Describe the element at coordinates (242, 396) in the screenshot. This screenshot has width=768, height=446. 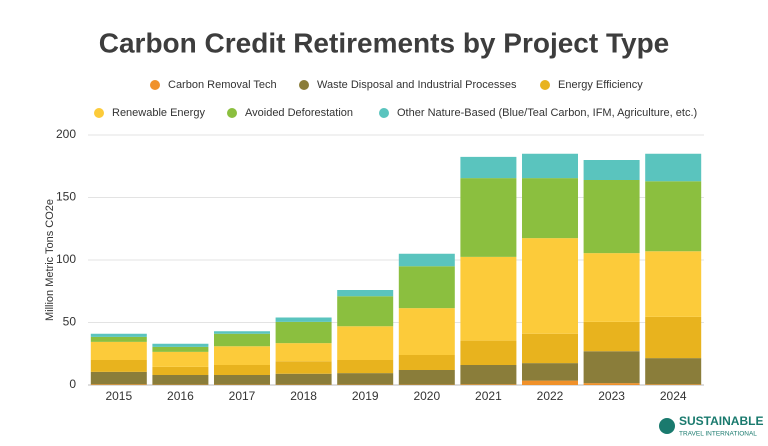
I see `x-tick-label: 2017` at that location.